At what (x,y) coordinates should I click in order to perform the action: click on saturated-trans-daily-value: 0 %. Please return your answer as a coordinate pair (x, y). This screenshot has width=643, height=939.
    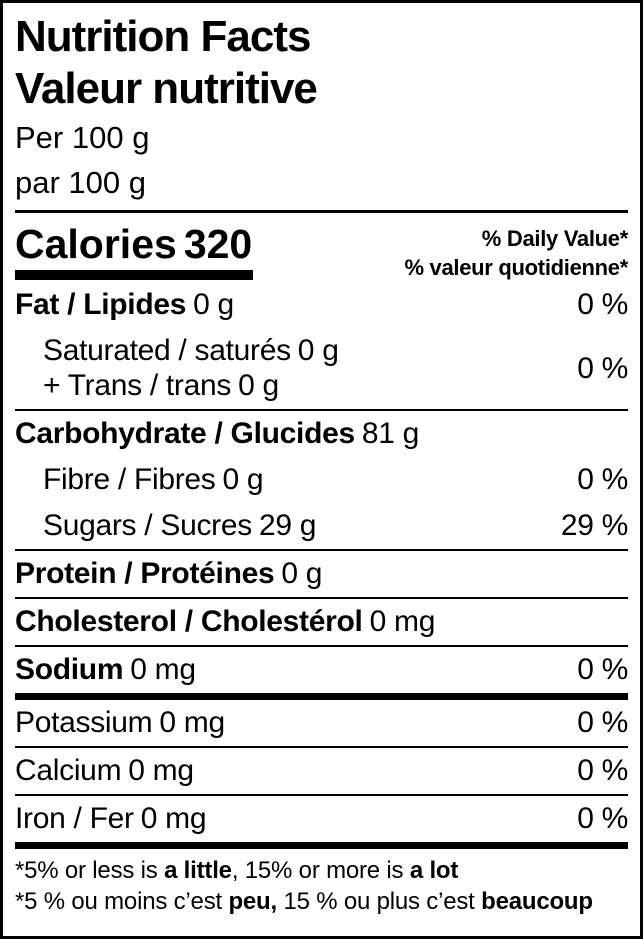
    Looking at the image, I should click on (602, 368).